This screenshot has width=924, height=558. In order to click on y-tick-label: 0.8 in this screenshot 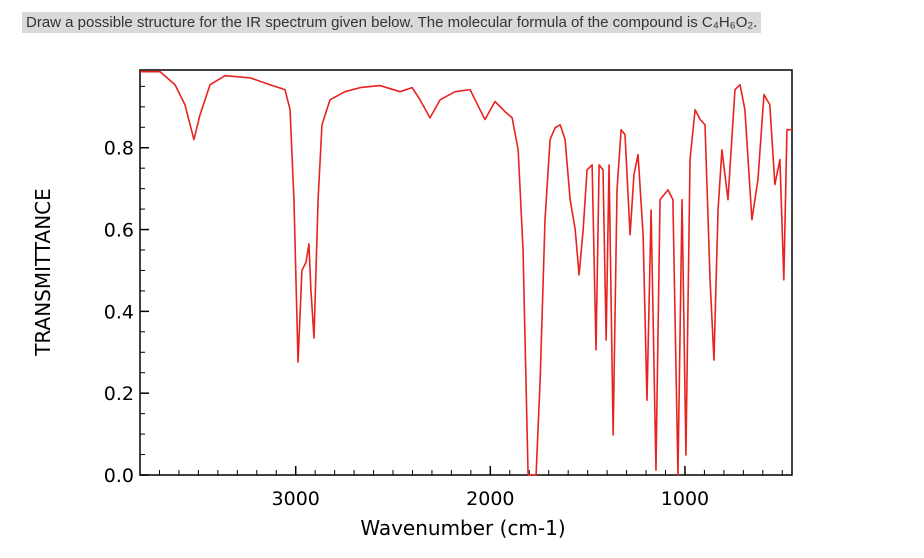, I will do `click(119, 149)`.